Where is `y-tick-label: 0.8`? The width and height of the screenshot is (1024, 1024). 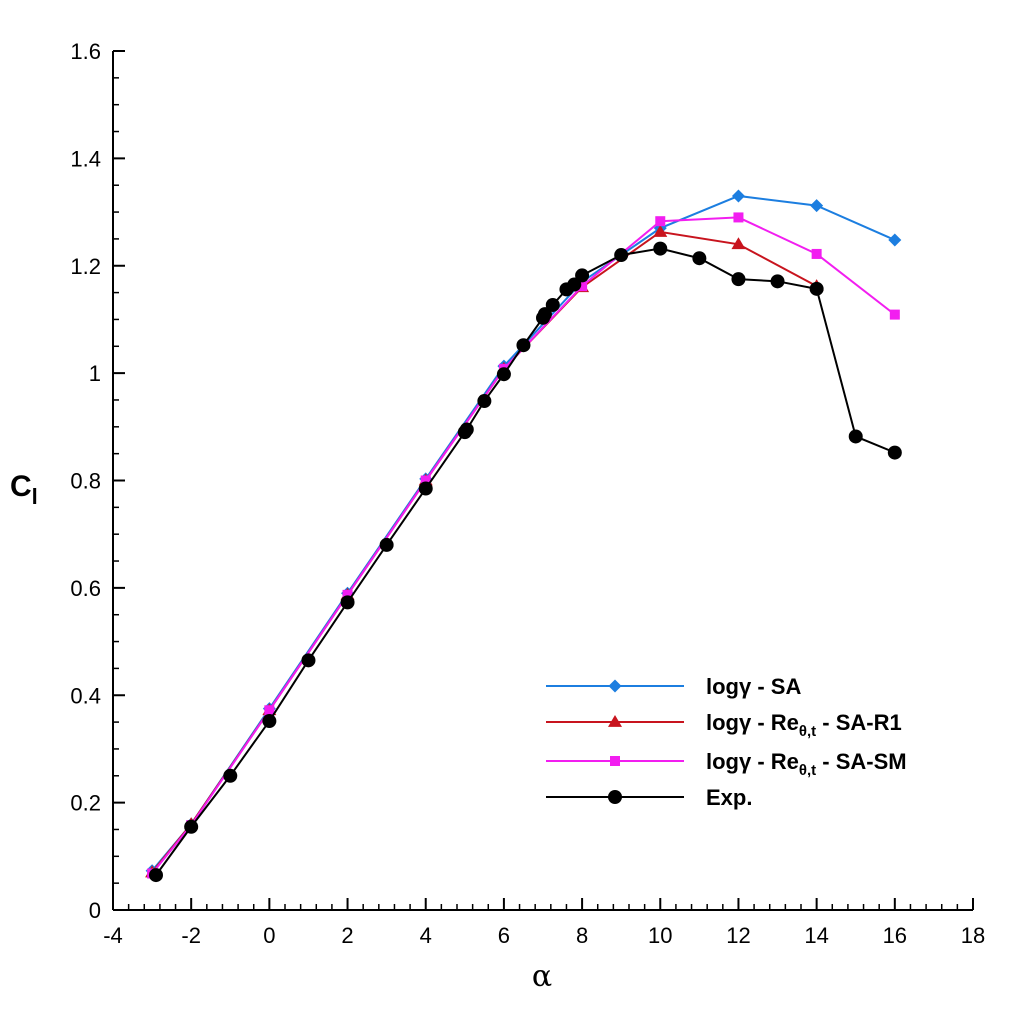
y-tick-label: 0.8 is located at coordinates (85, 481).